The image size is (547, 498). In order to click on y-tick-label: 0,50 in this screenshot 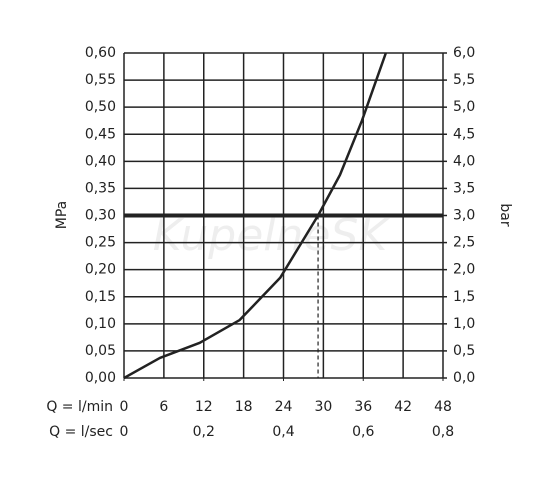, I will do `click(100, 107)`.